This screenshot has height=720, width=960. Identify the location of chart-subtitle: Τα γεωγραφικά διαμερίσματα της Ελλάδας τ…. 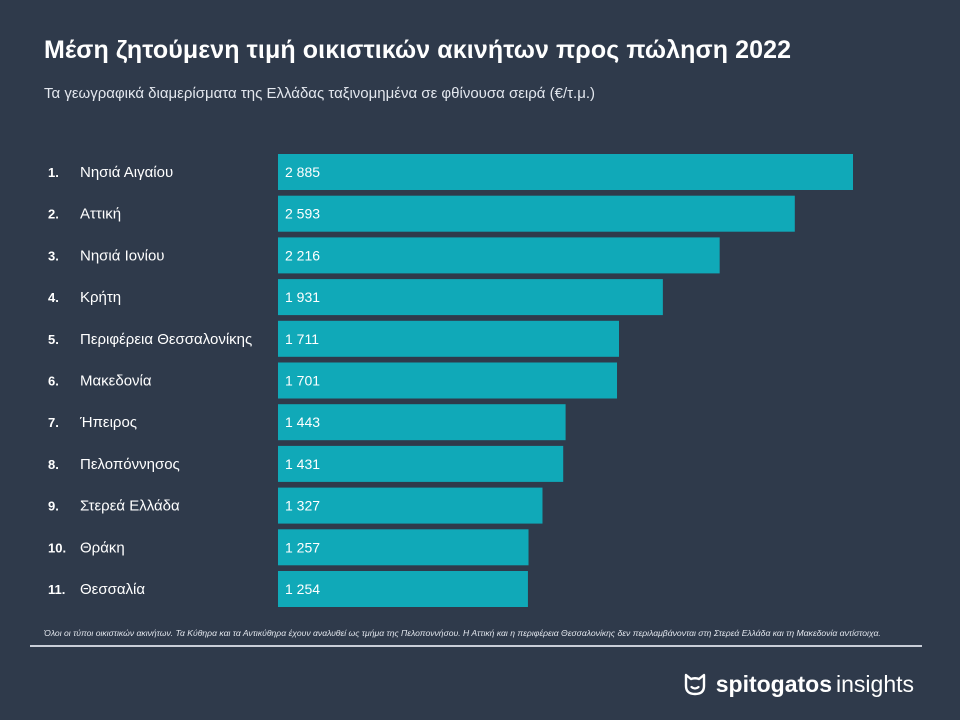
(320, 93).